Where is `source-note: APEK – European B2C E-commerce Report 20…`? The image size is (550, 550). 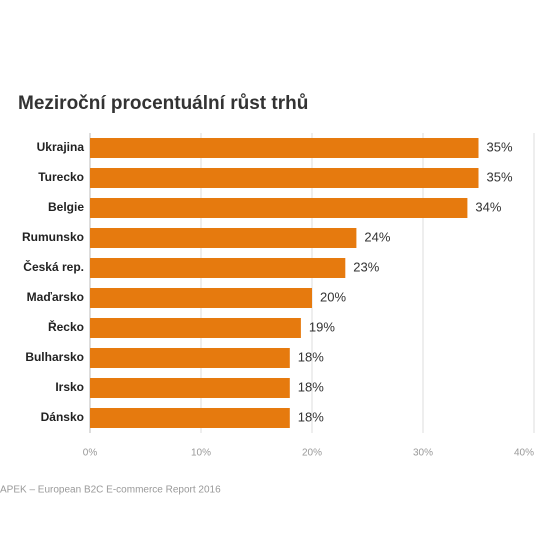 source-note: APEK – European B2C E-commerce Report 20… is located at coordinates (110, 490).